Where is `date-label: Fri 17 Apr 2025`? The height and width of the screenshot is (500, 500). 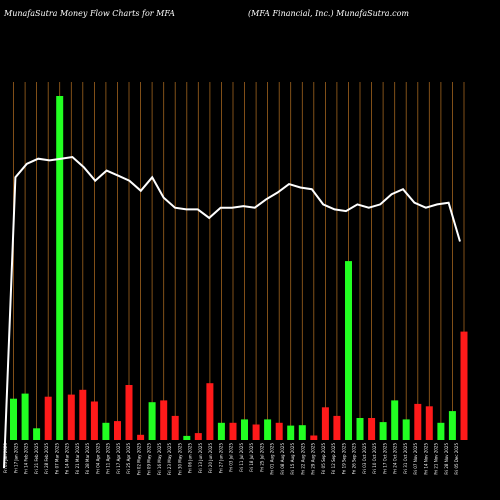
date-label: Fri 17 Apr 2025 is located at coordinates (118, 458).